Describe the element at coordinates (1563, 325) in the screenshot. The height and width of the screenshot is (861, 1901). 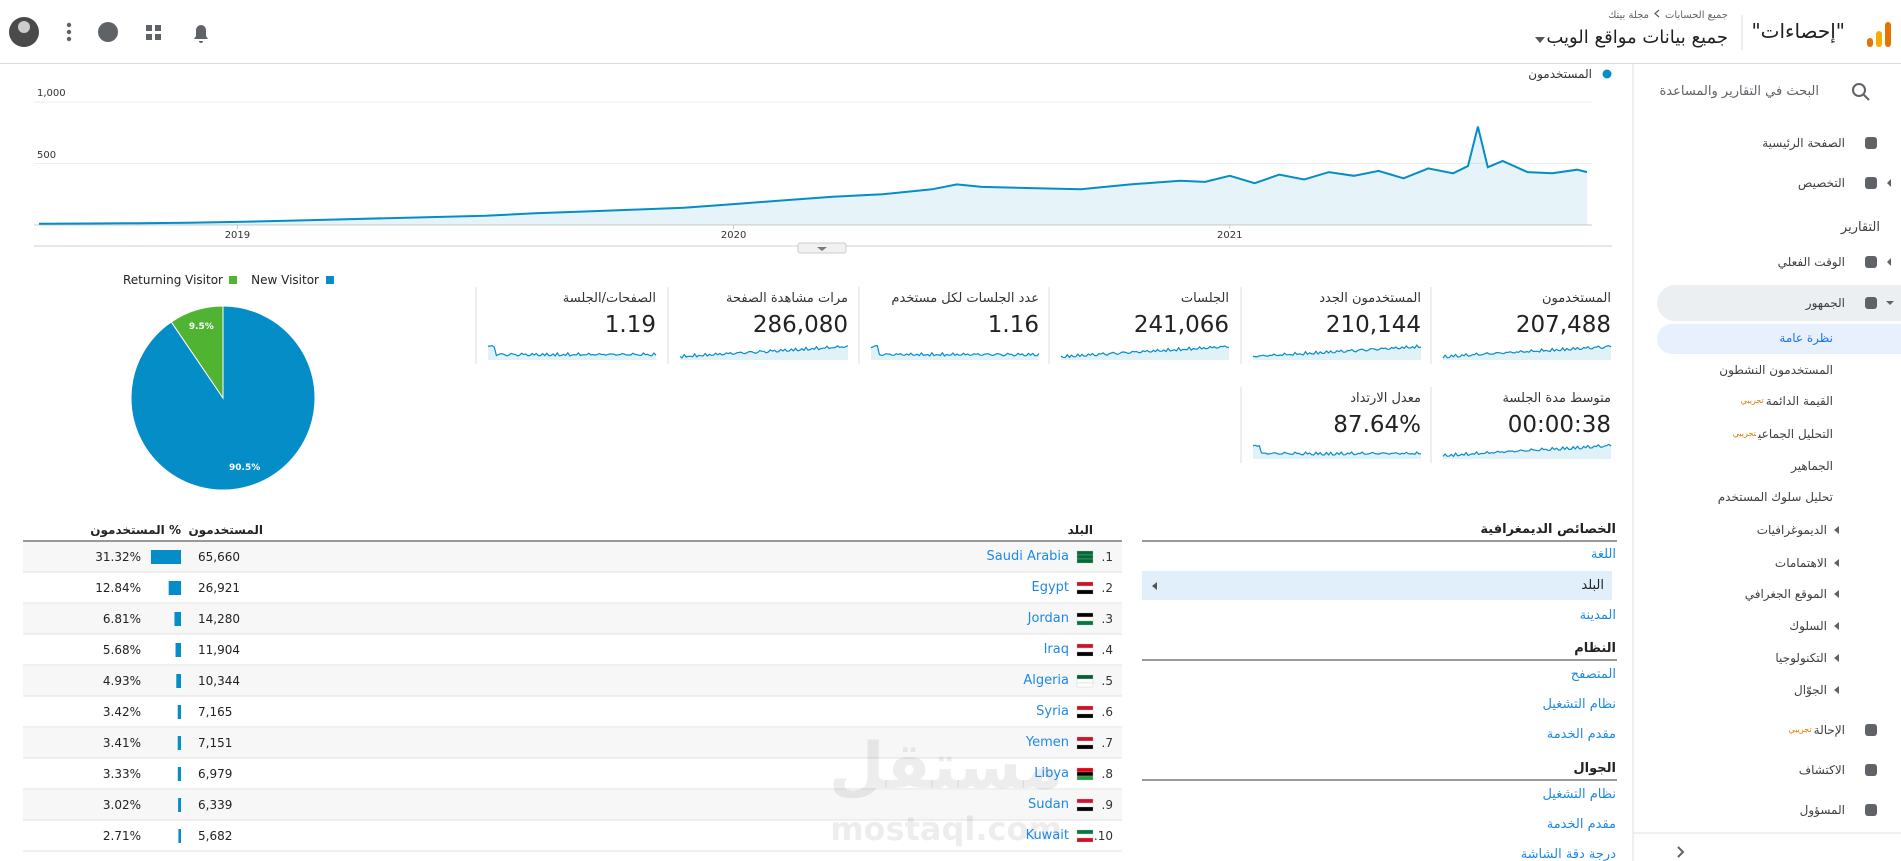
I see `metric-value: 207,488` at that location.